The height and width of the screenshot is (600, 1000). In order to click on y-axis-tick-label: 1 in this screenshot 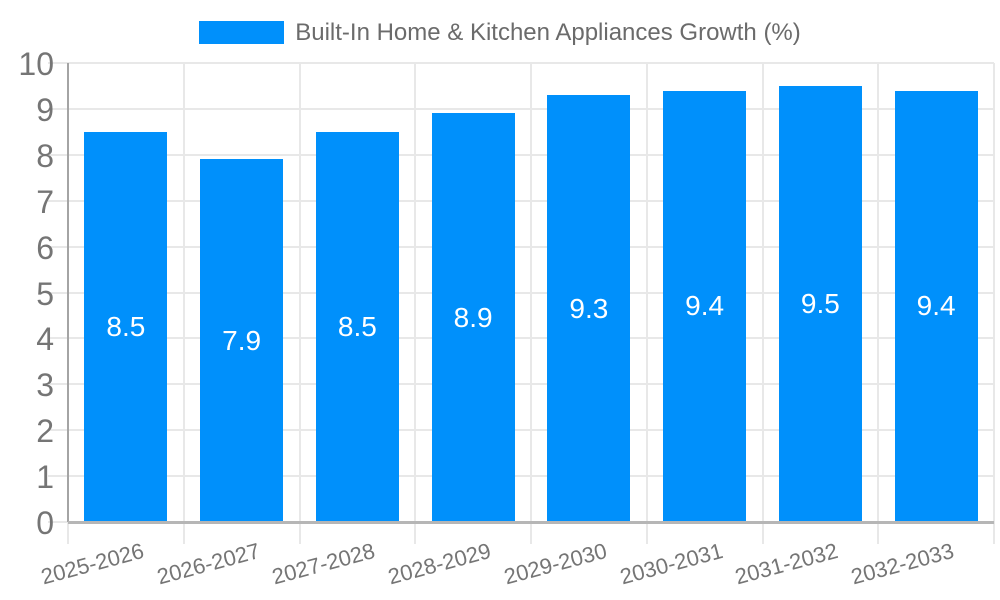, I will do `click(45, 477)`.